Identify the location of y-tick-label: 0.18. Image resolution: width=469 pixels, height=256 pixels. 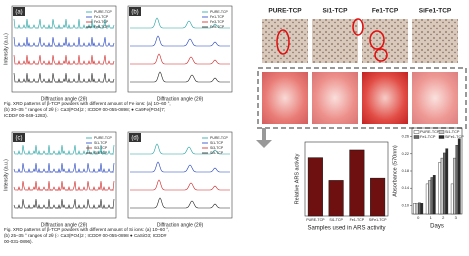
(405, 171).